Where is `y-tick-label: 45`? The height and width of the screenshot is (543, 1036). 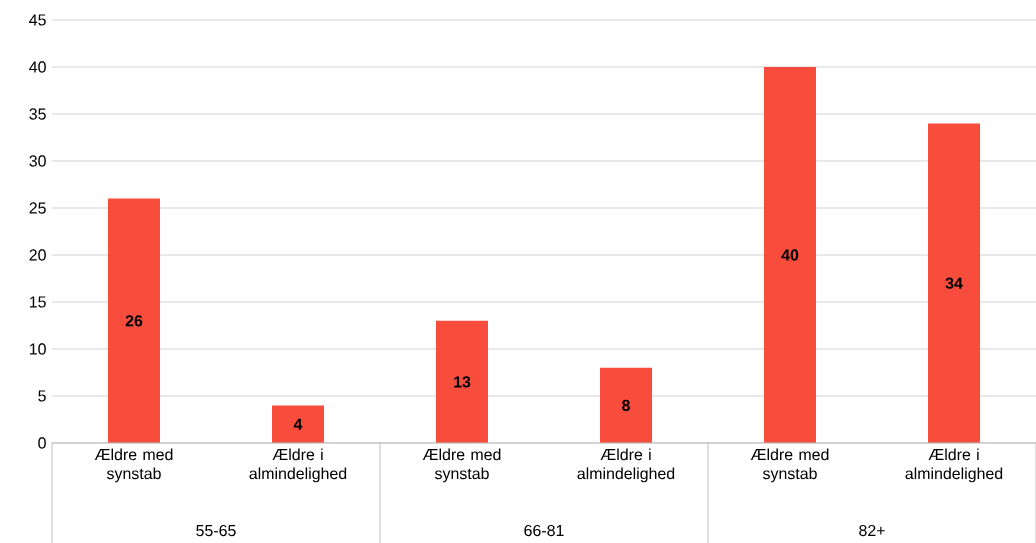 y-tick-label: 45 is located at coordinates (37, 20).